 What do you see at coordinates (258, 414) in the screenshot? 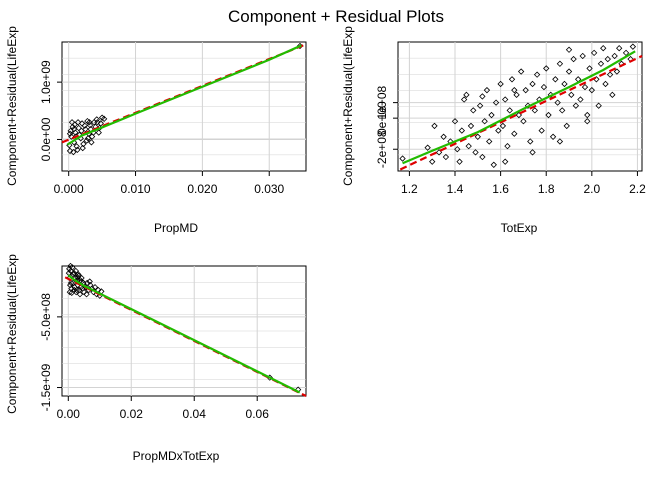
I see `x-tick-label: 0.06` at bounding box center [258, 414].